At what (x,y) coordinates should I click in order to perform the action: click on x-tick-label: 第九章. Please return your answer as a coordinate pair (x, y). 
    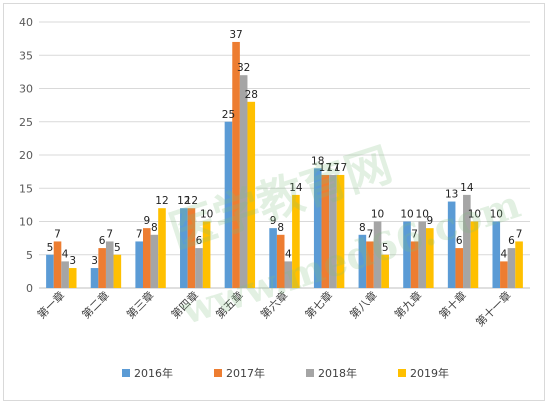
    Looking at the image, I should click on (407, 304).